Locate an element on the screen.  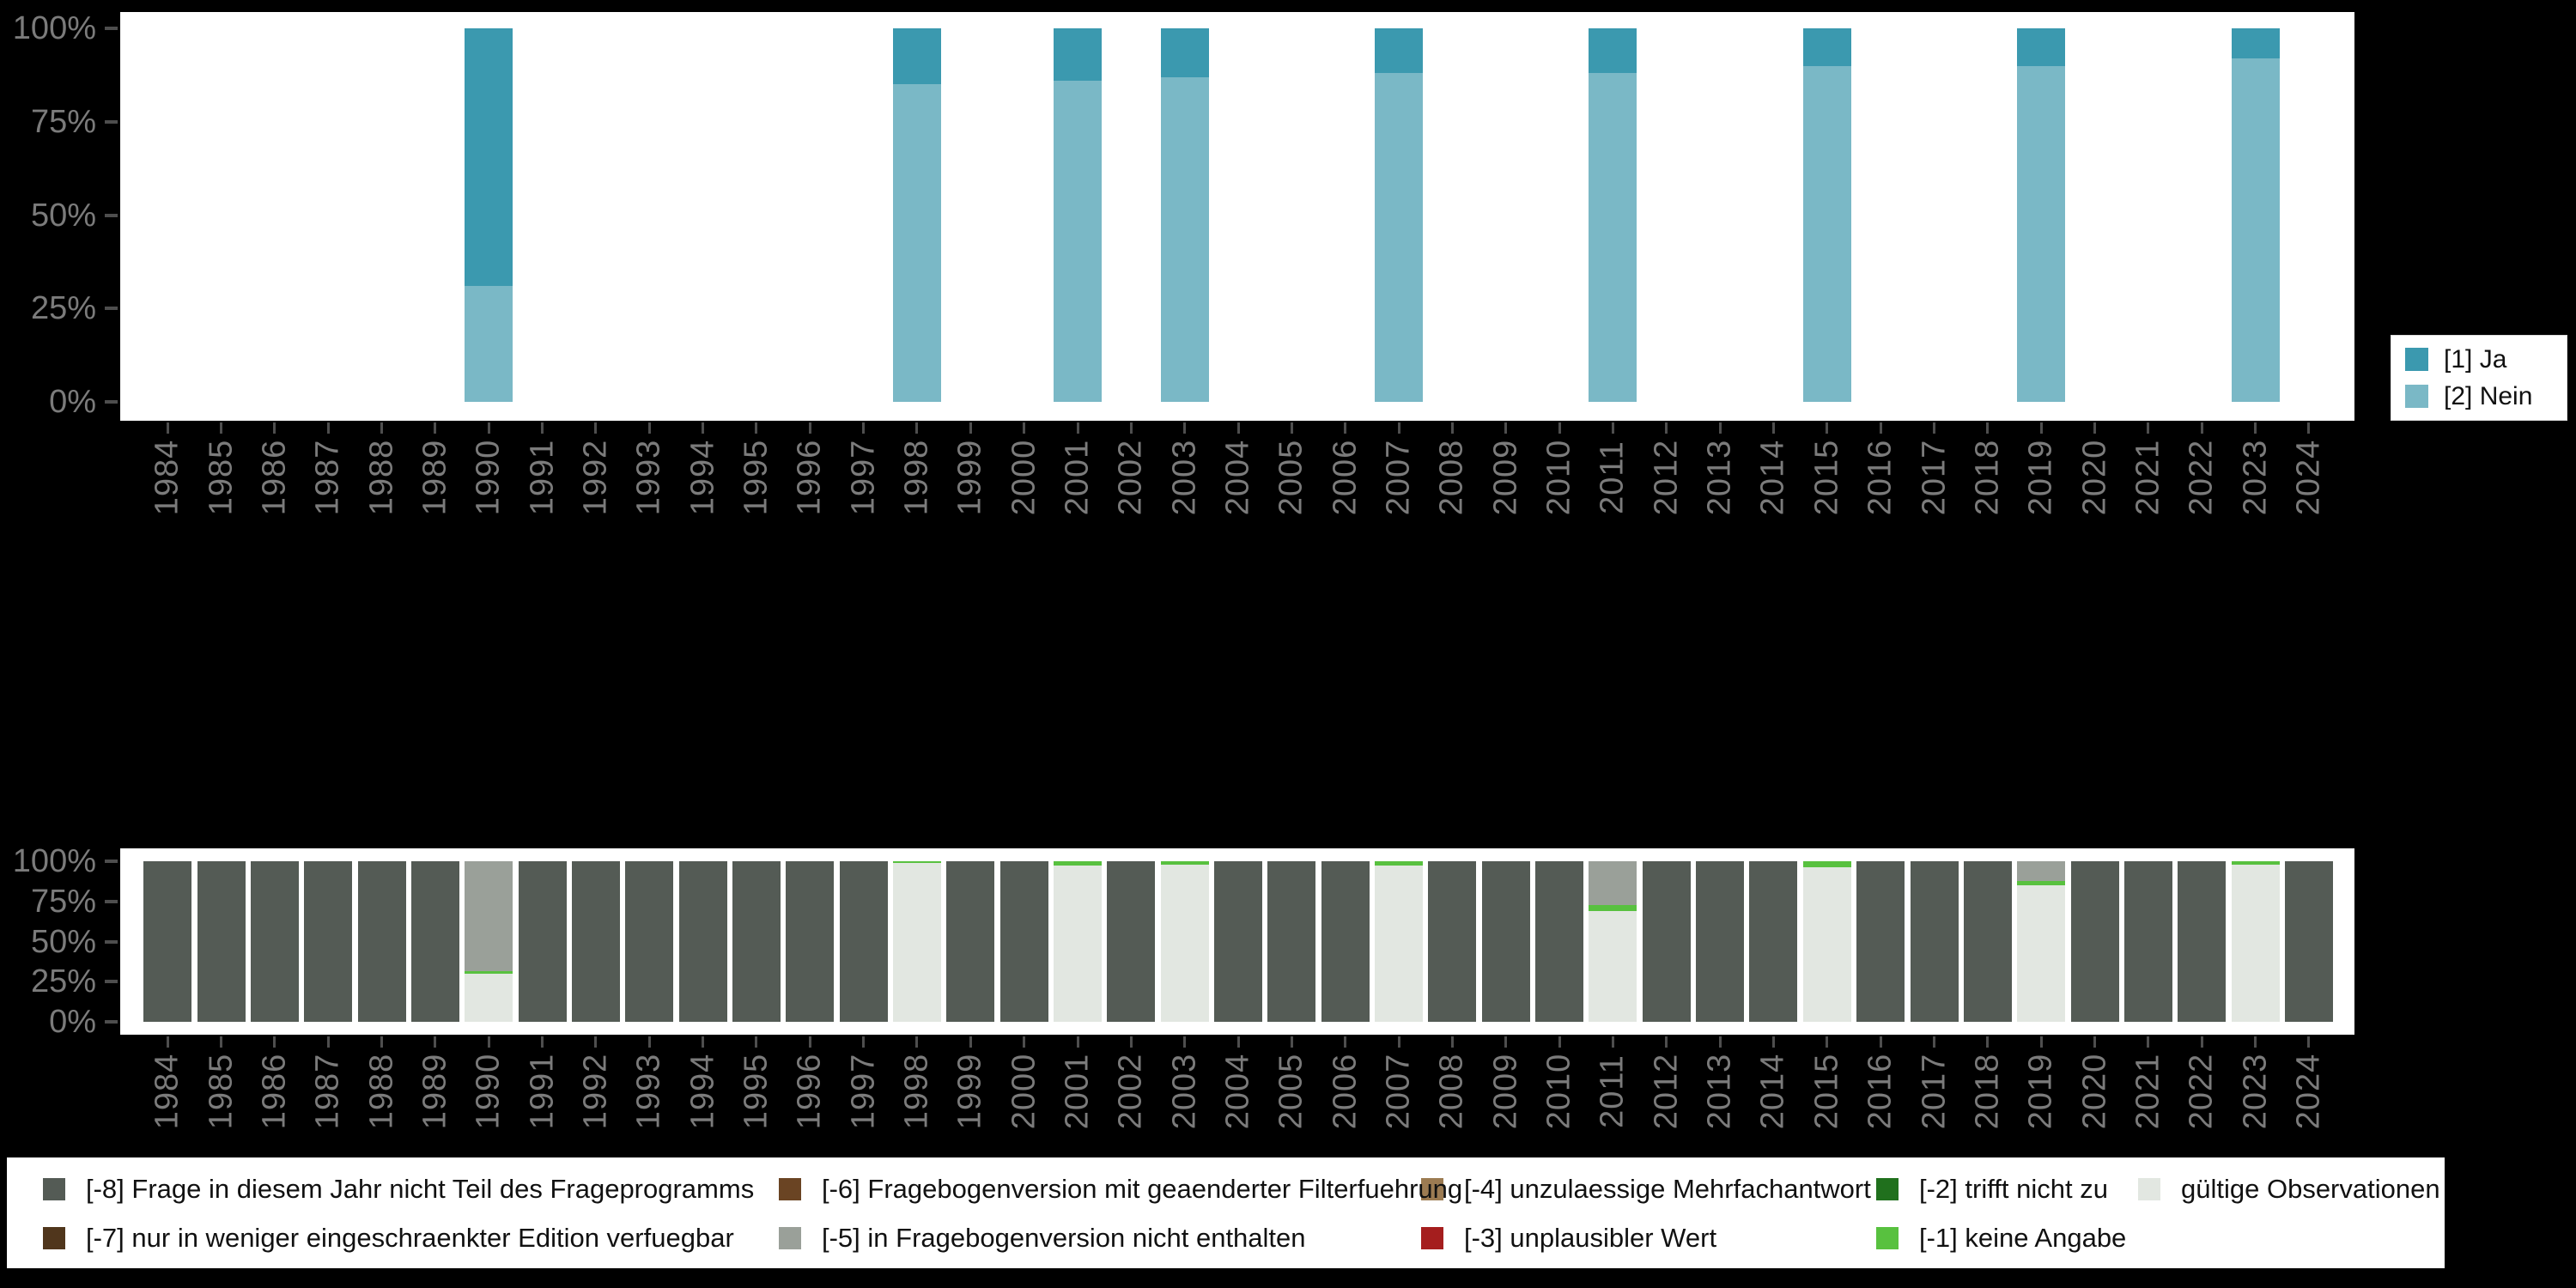
x-year-label-2017: 2017 is located at coordinates (1934, 1091).